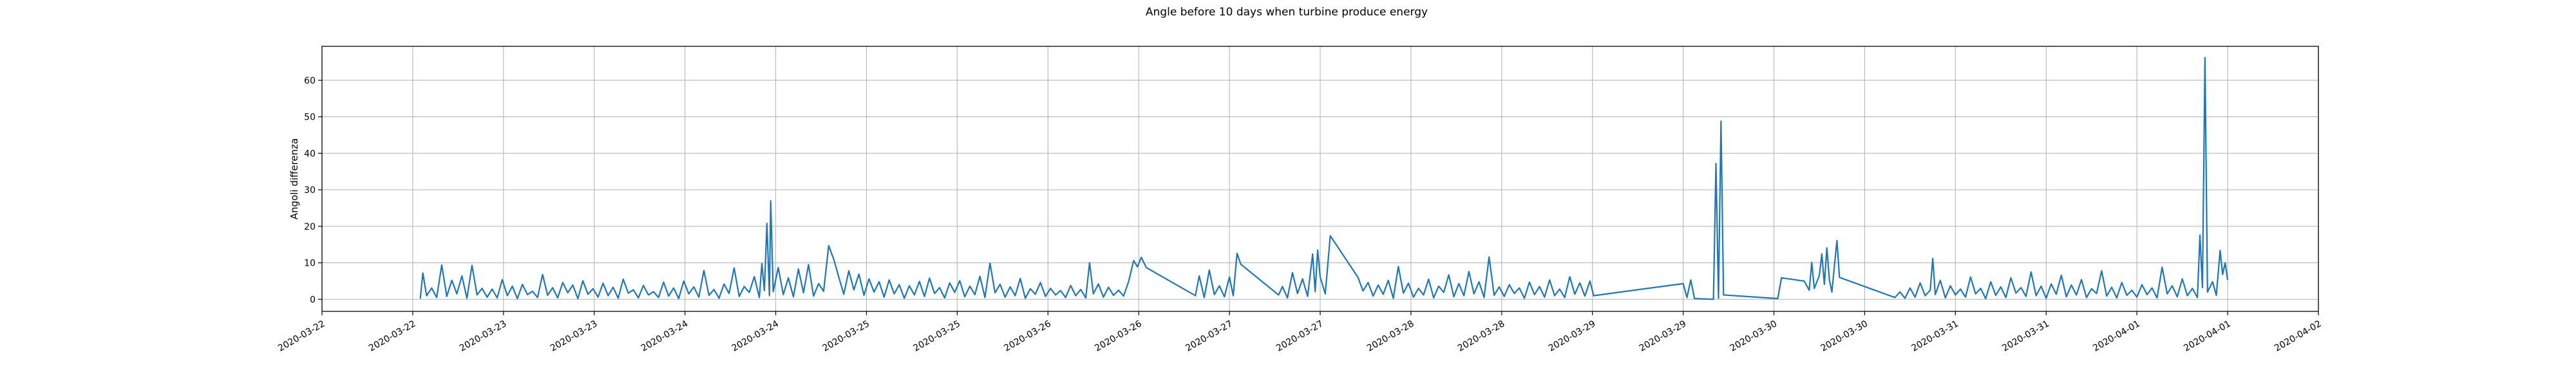 Image resolution: width=2576 pixels, height=386 pixels. Describe the element at coordinates (310, 154) in the screenshot. I see `y-tick-label: 40` at that location.